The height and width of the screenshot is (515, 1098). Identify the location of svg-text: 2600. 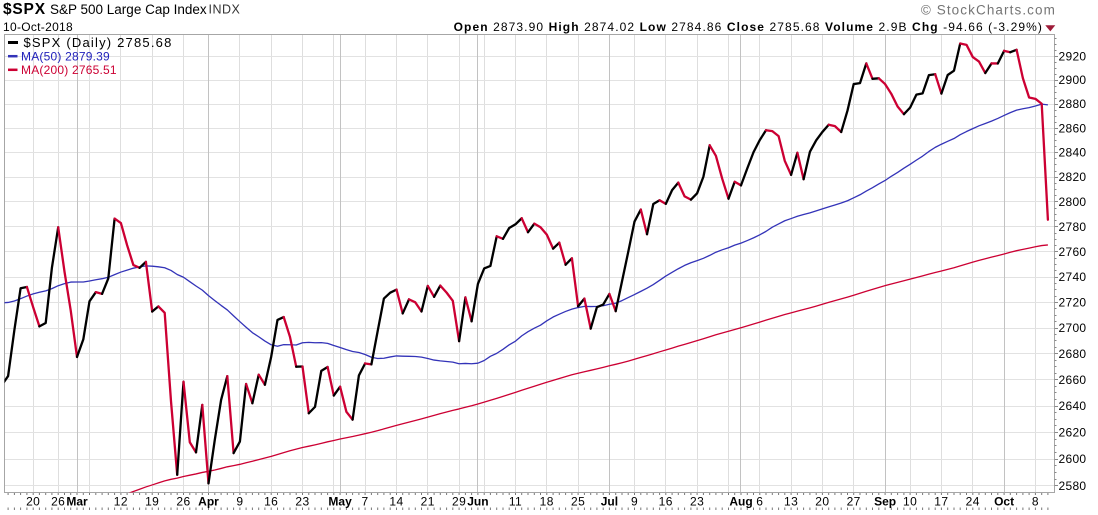
(1073, 459).